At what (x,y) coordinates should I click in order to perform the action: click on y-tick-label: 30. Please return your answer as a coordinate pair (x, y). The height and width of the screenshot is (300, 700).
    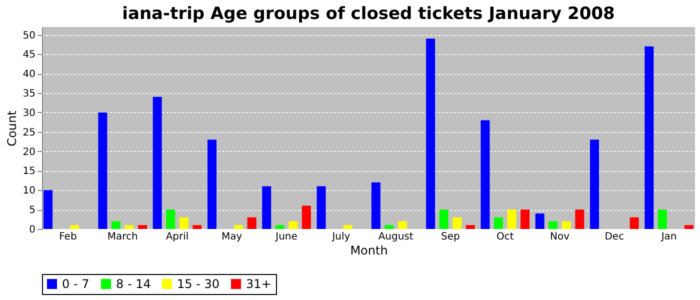
    Looking at the image, I should click on (29, 113).